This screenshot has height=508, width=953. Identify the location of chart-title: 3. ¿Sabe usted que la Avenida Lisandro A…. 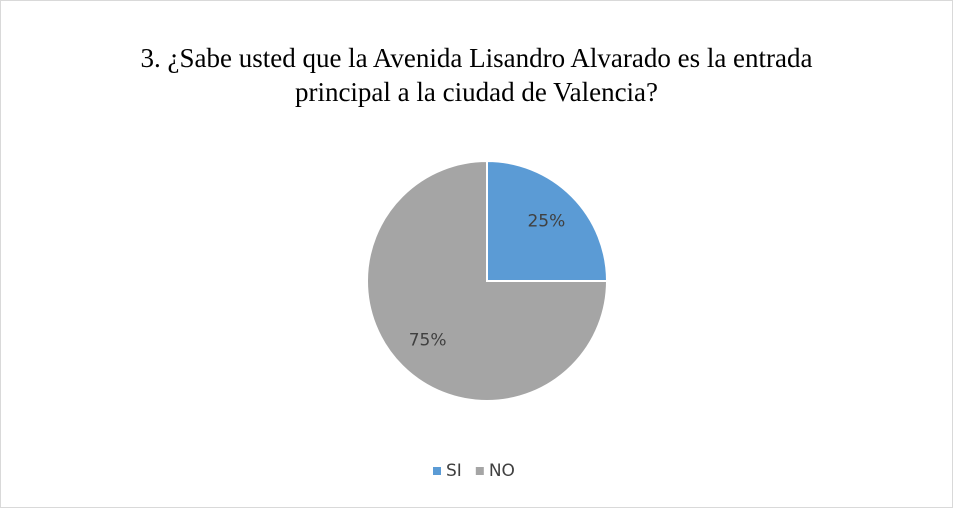
(476, 75).